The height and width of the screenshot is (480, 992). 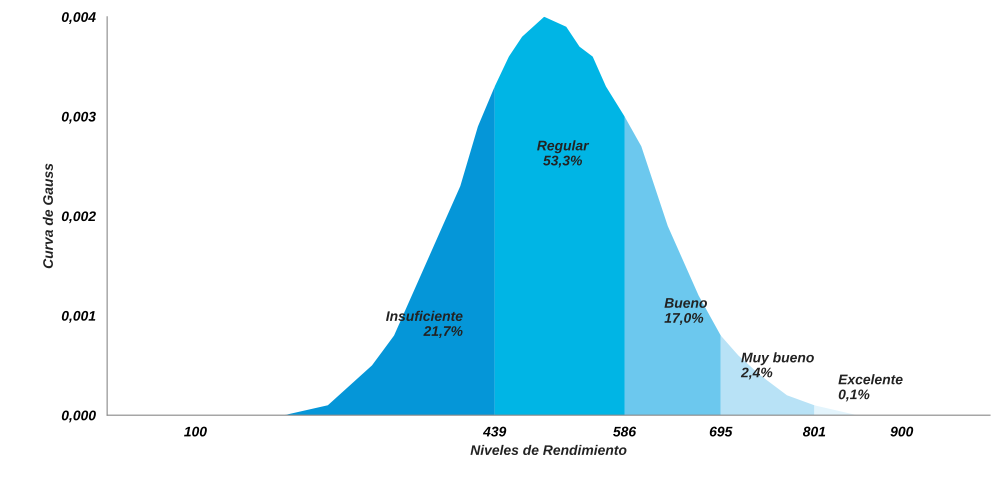 I want to click on x-tick-label: 100, so click(x=195, y=431).